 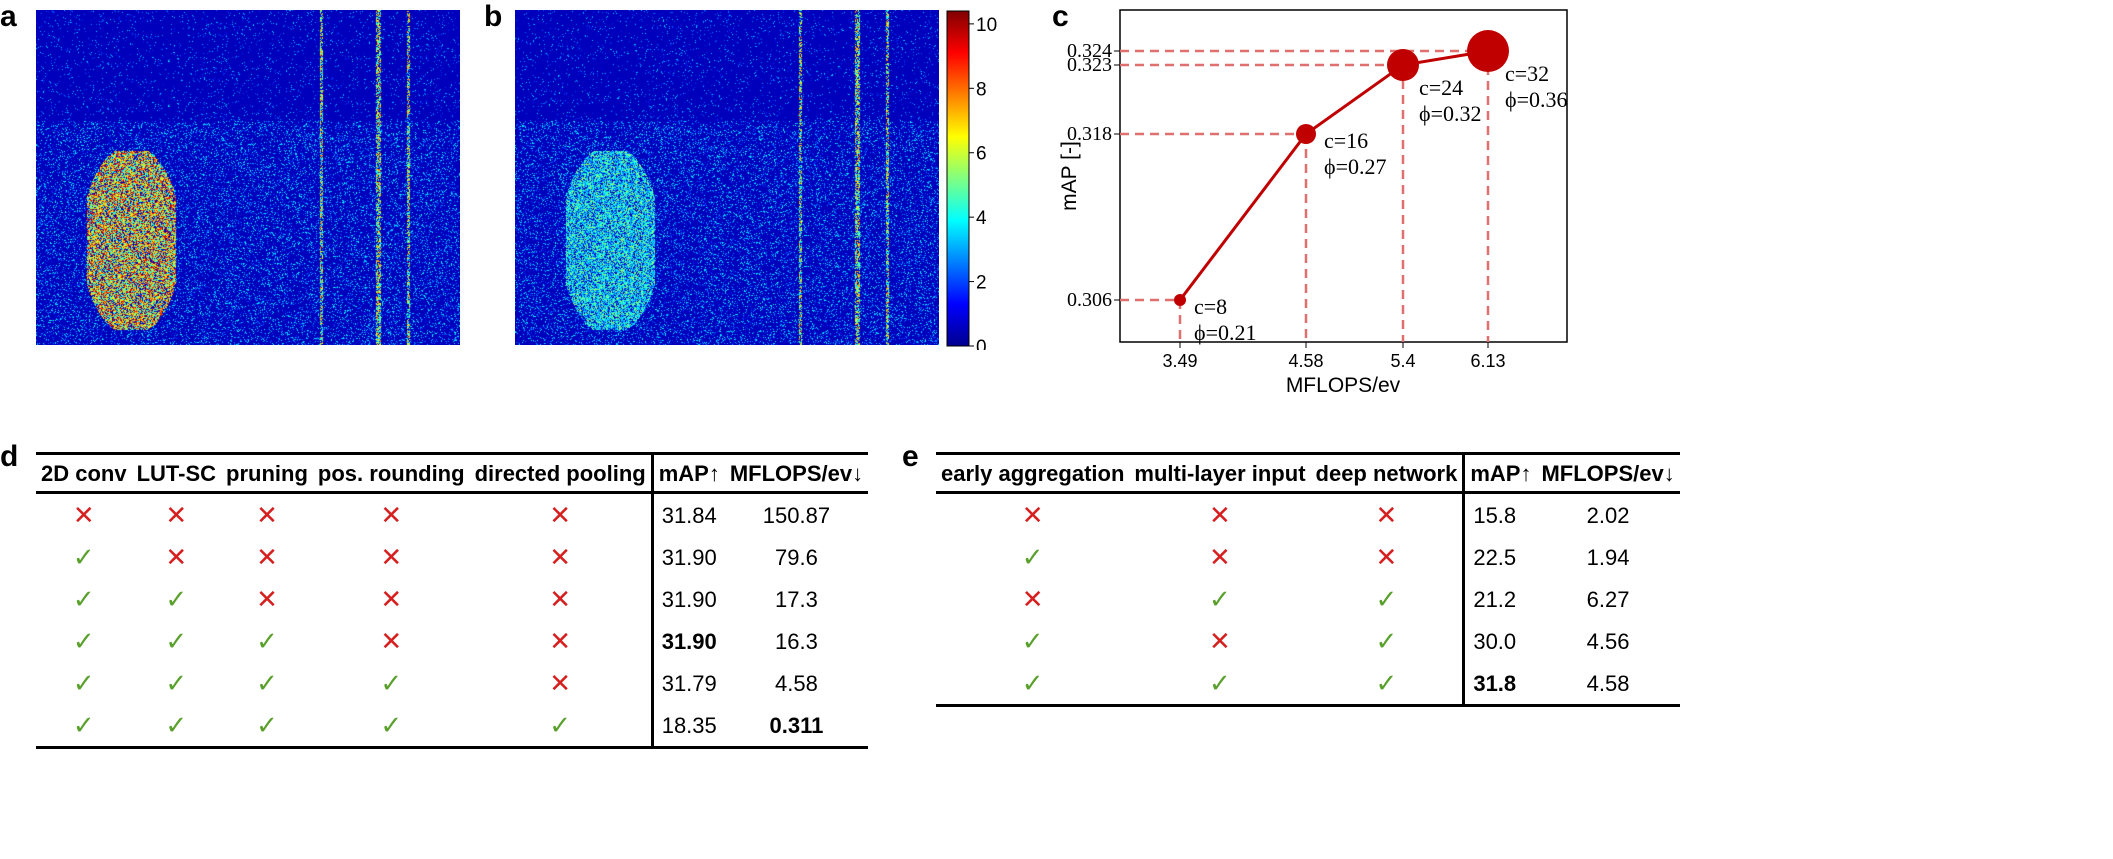 What do you see at coordinates (248, 177) in the screenshot?
I see `event-heatmap-a` at bounding box center [248, 177].